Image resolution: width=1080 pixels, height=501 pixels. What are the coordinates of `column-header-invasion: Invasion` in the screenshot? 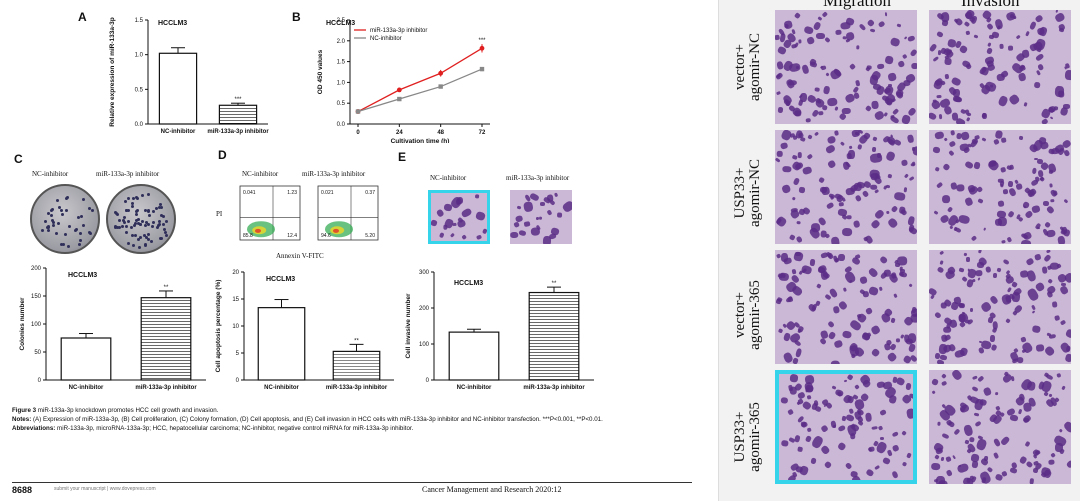 It's located at (990, 5).